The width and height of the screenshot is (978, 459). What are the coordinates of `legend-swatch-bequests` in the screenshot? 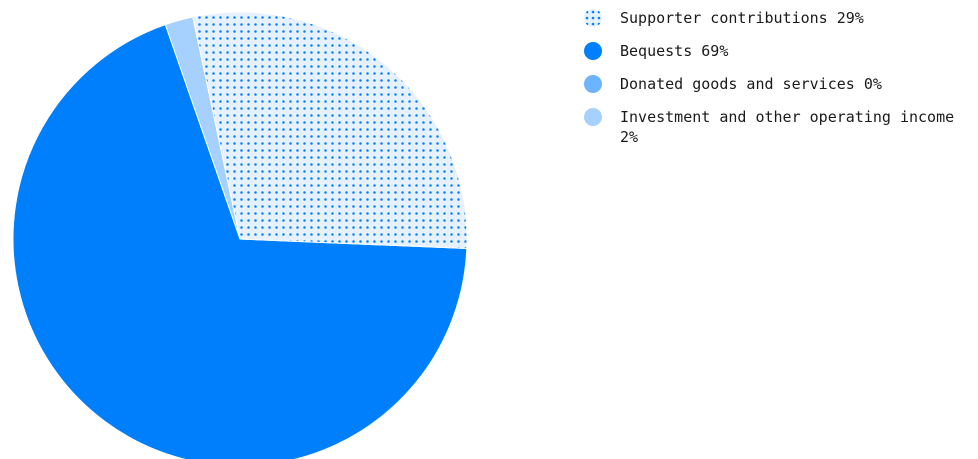 It's located at (593, 51).